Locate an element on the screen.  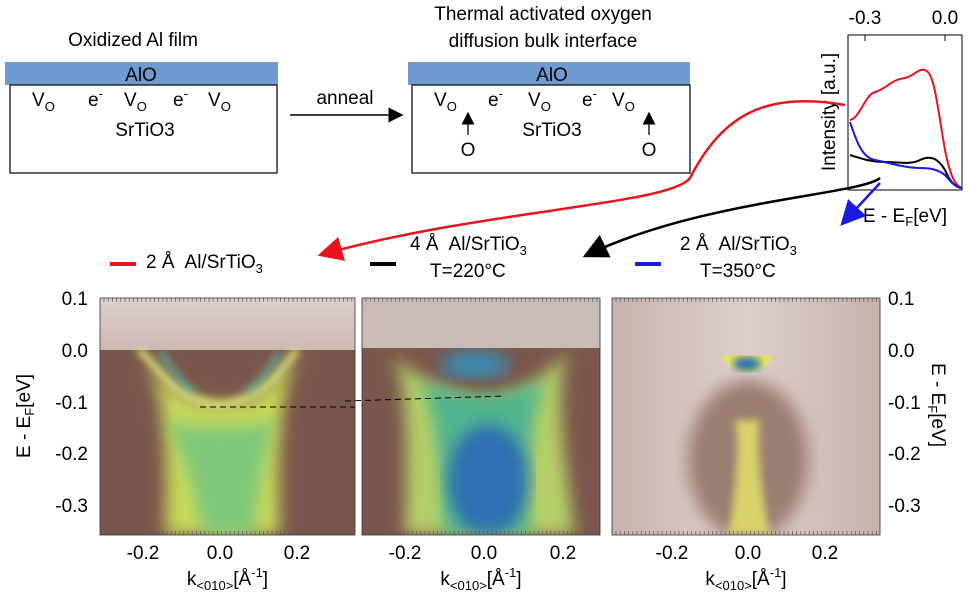
after-title: diffusion bulk interface is located at coordinates (543, 41).